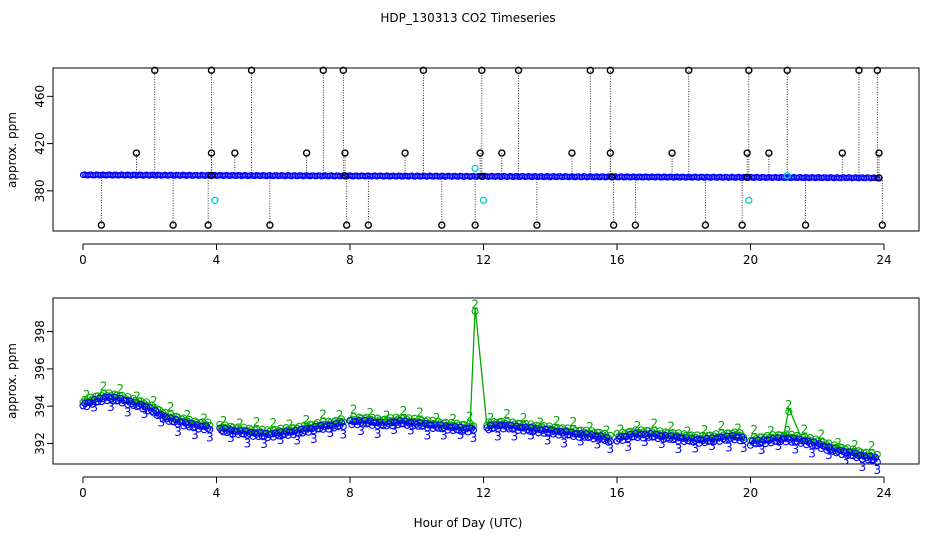 The image size is (936, 540). Describe the element at coordinates (750, 260) in the screenshot. I see `top-x-tick-label: 20` at that location.